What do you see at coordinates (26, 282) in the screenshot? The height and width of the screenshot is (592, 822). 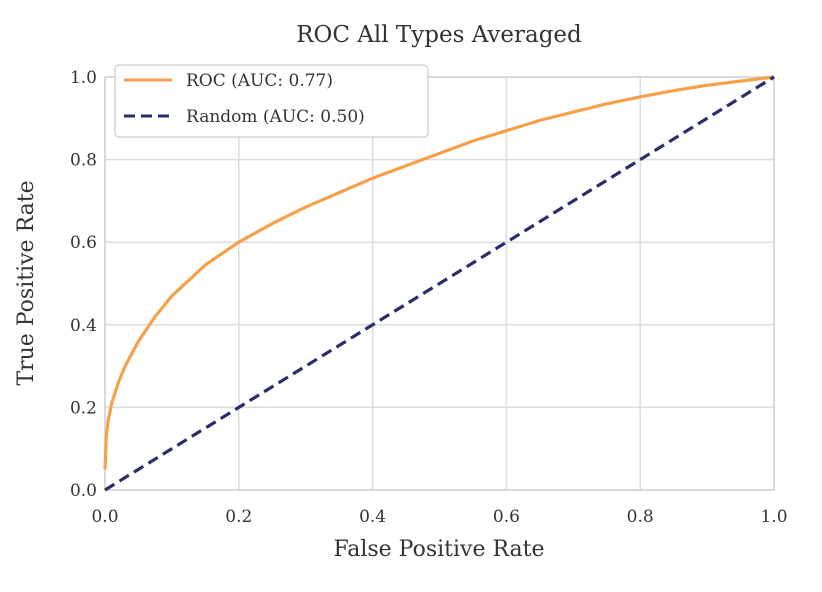 I see `y-axis-label: True Positive Rate` at bounding box center [26, 282].